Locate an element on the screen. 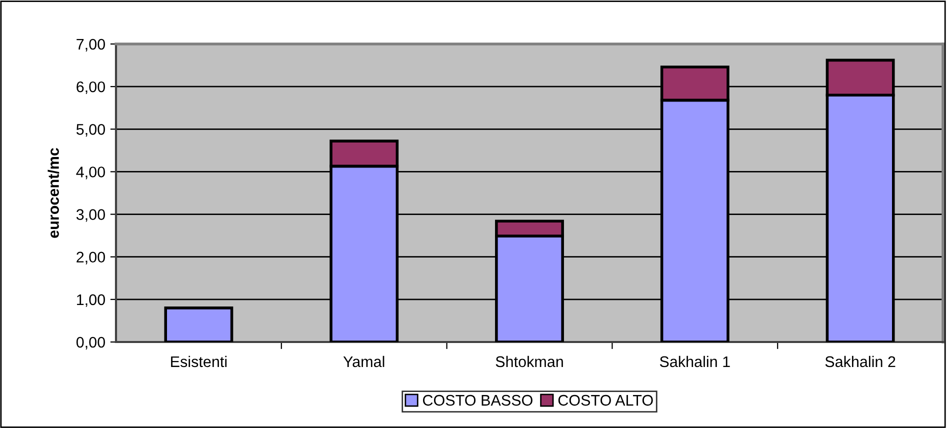  x-tick-label: Yamal is located at coordinates (363, 362).